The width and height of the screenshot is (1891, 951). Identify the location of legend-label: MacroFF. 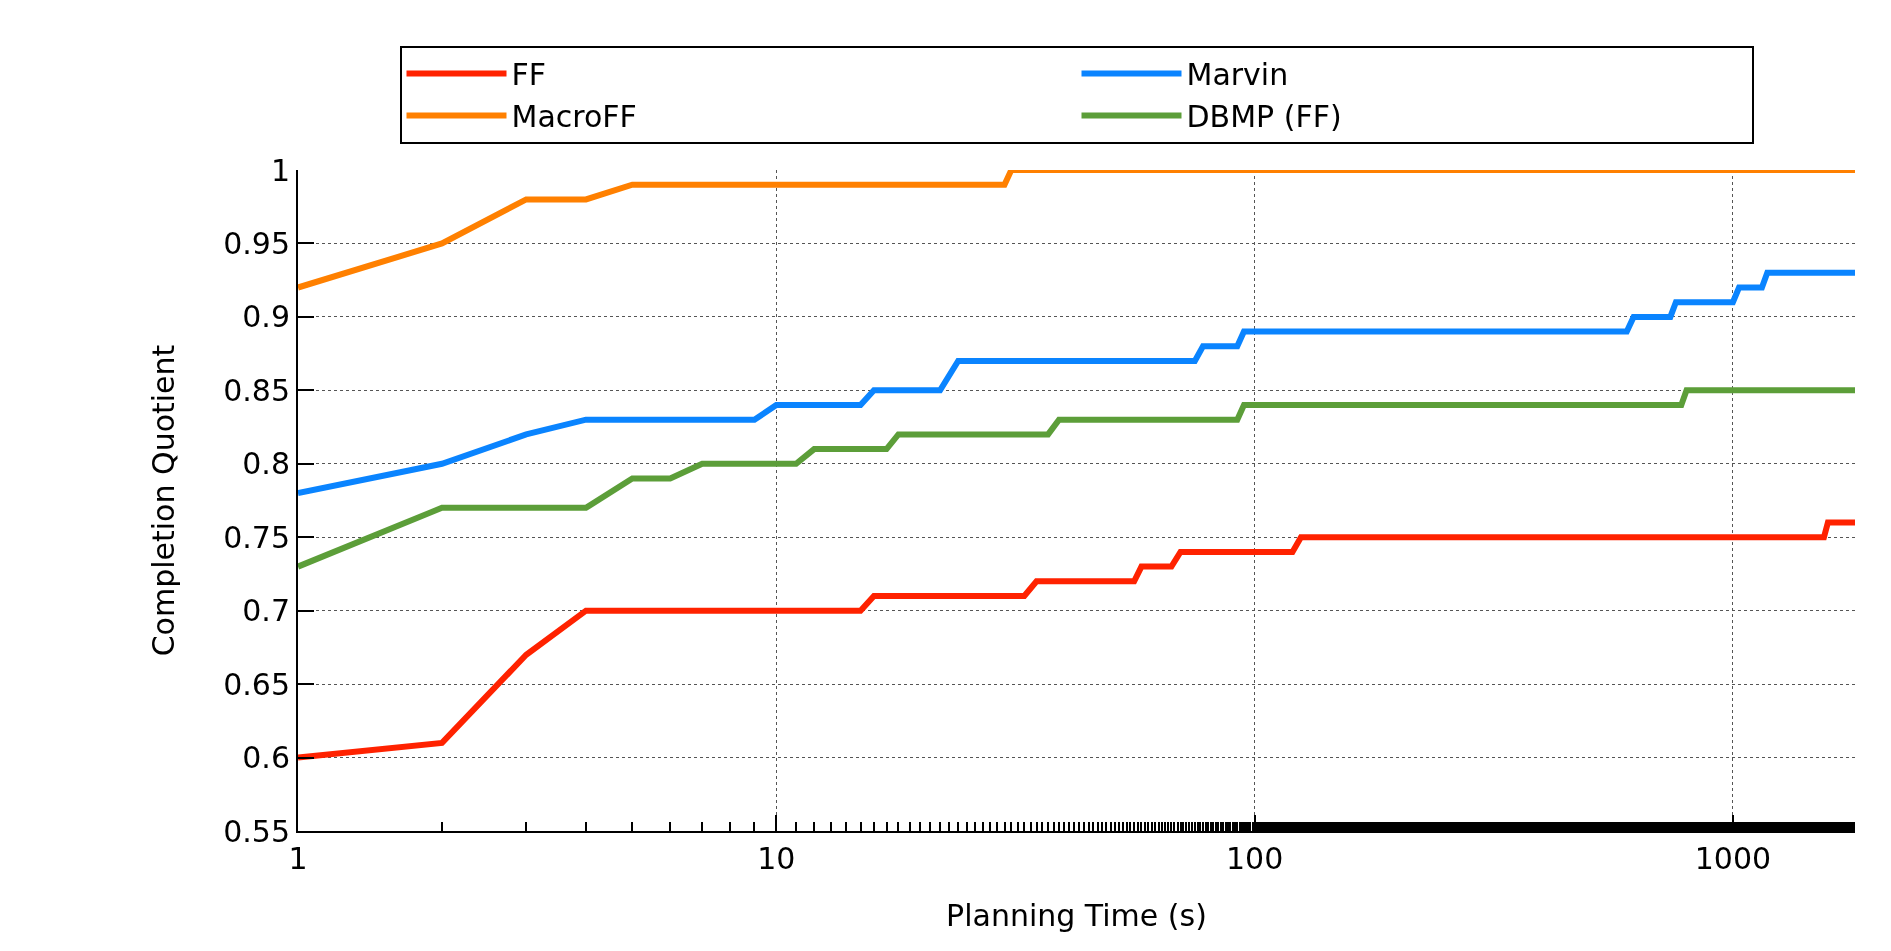
(574, 117).